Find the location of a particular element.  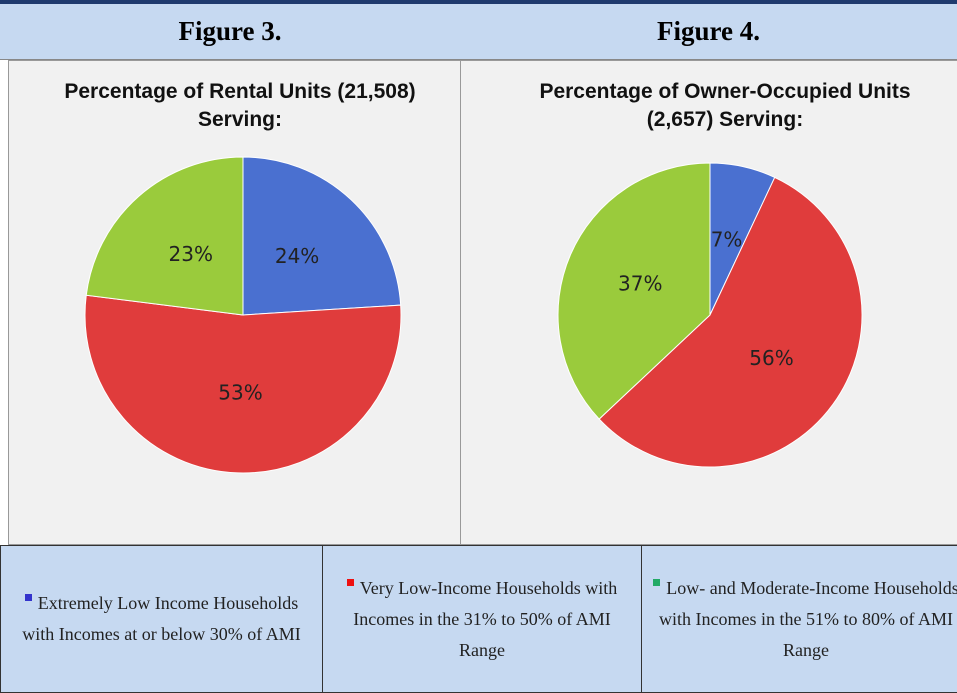

data-label: 53% is located at coordinates (240, 392).